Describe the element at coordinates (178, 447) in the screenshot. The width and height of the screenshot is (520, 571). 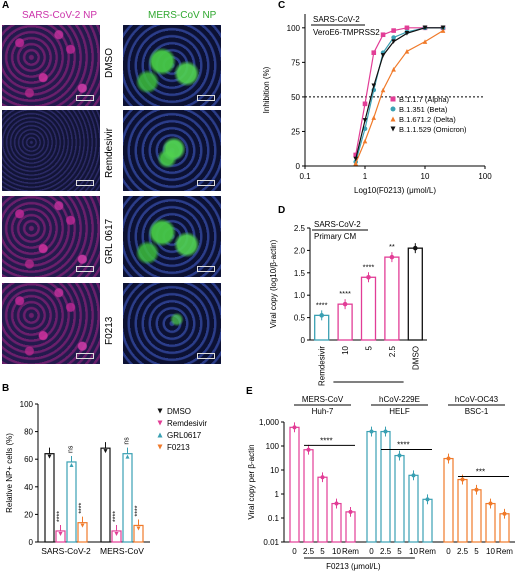
I see `legend-label: F0213` at that location.